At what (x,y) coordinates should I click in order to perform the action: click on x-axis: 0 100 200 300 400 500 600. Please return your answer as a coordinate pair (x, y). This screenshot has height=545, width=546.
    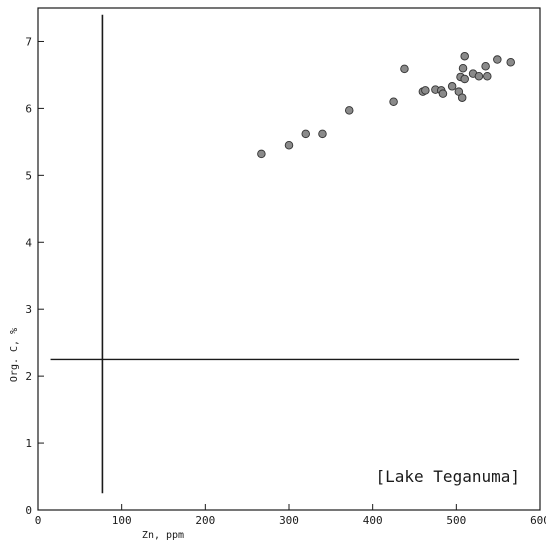
    Looking at the image, I should click on (290, 515).